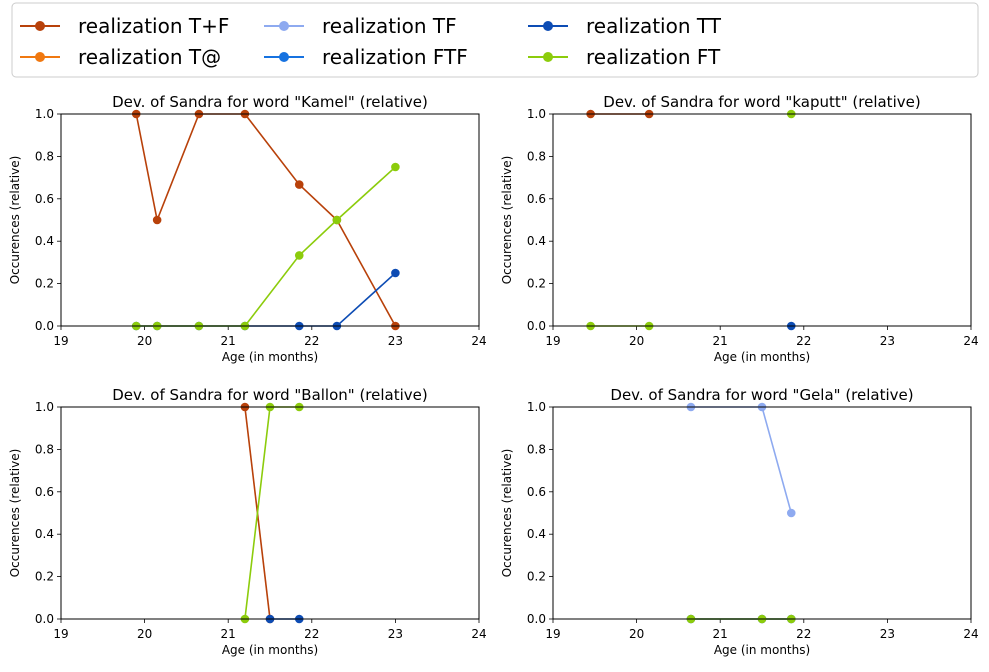 The height and width of the screenshot is (672, 989). What do you see at coordinates (653, 57) in the screenshot?
I see `legend-label: realization FT` at bounding box center [653, 57].